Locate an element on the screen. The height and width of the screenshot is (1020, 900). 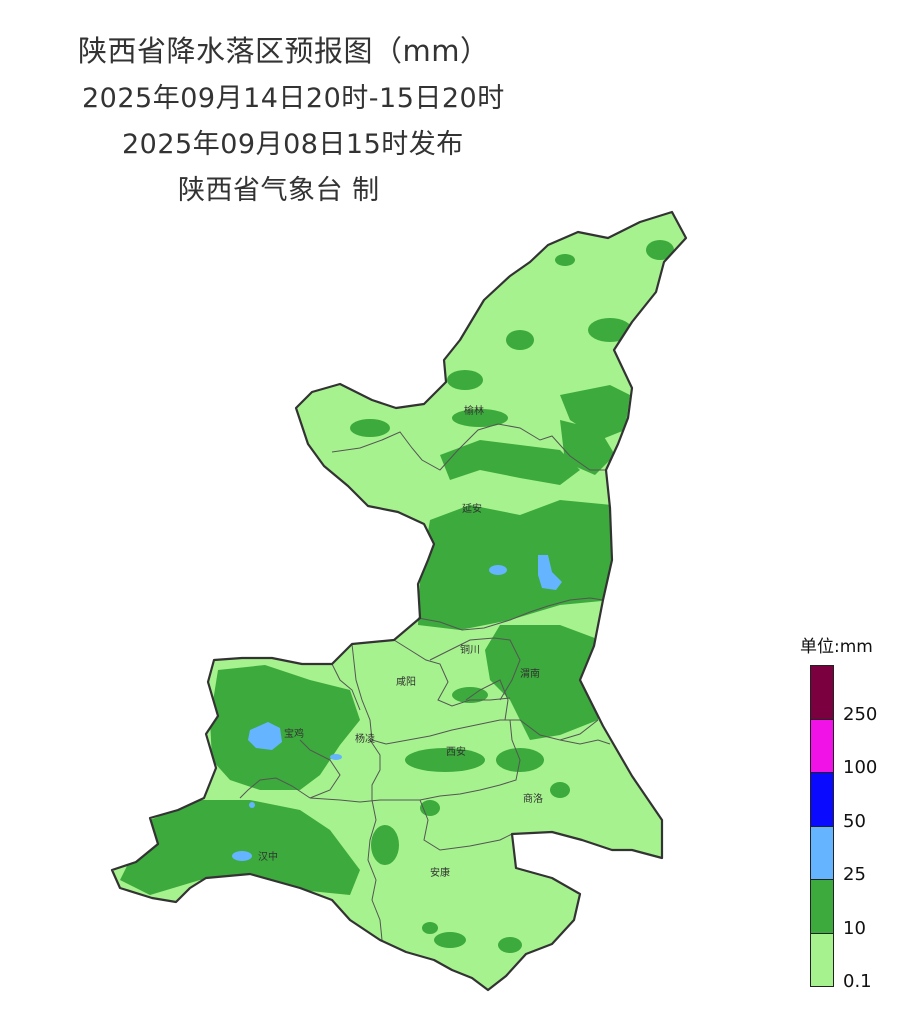
city-label-hanzhong: 汉中 is located at coordinates (268, 856).